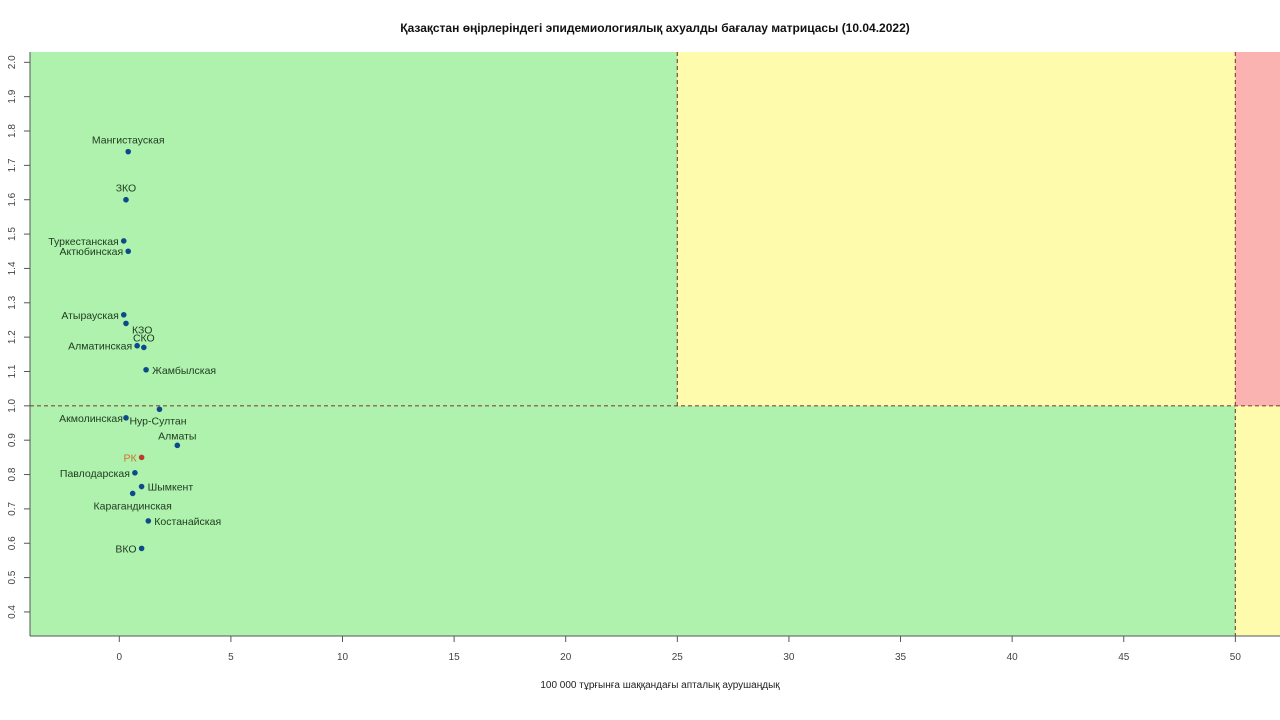 This screenshot has width=1280, height=720. Describe the element at coordinates (92, 252) in the screenshot. I see `point-label: Актюбинская` at that location.